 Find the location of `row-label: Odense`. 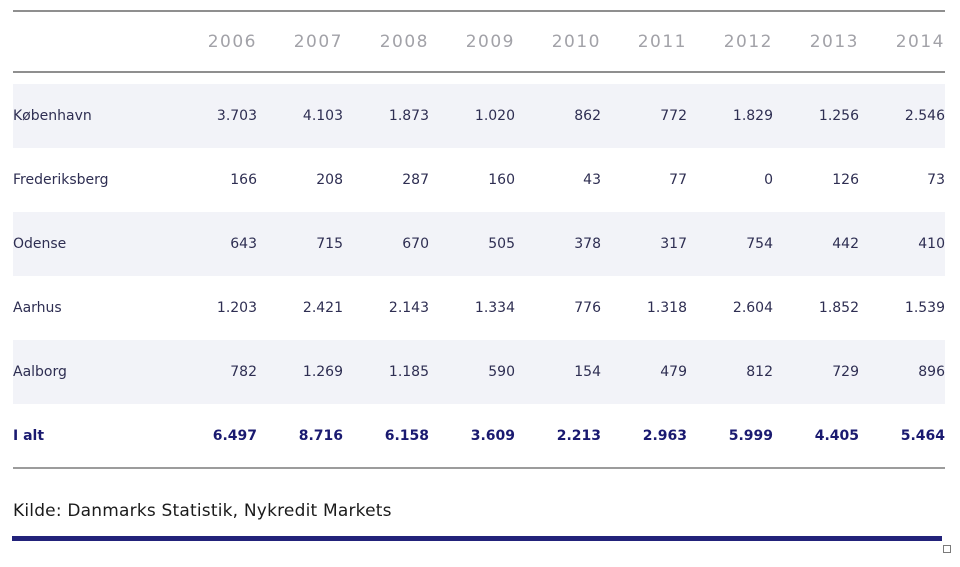

row-label: Odense is located at coordinates (92, 244).